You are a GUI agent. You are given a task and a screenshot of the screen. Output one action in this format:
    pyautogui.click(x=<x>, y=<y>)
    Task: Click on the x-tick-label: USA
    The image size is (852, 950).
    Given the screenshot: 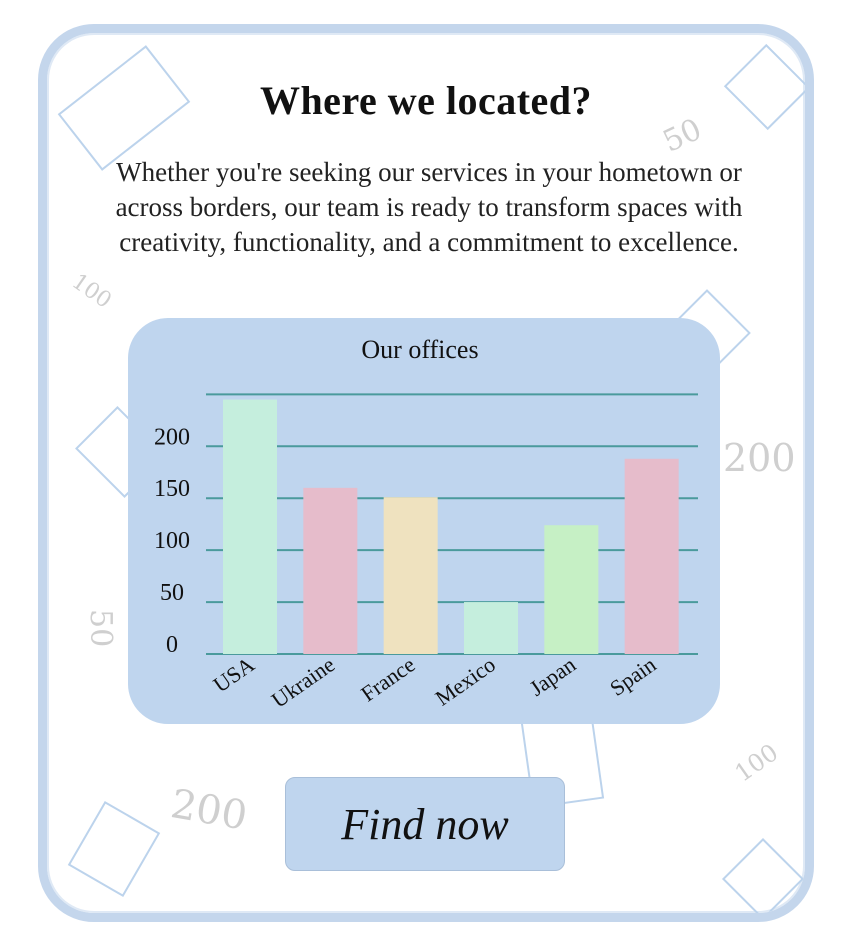 What is the action you would take?
    pyautogui.click(x=233, y=675)
    